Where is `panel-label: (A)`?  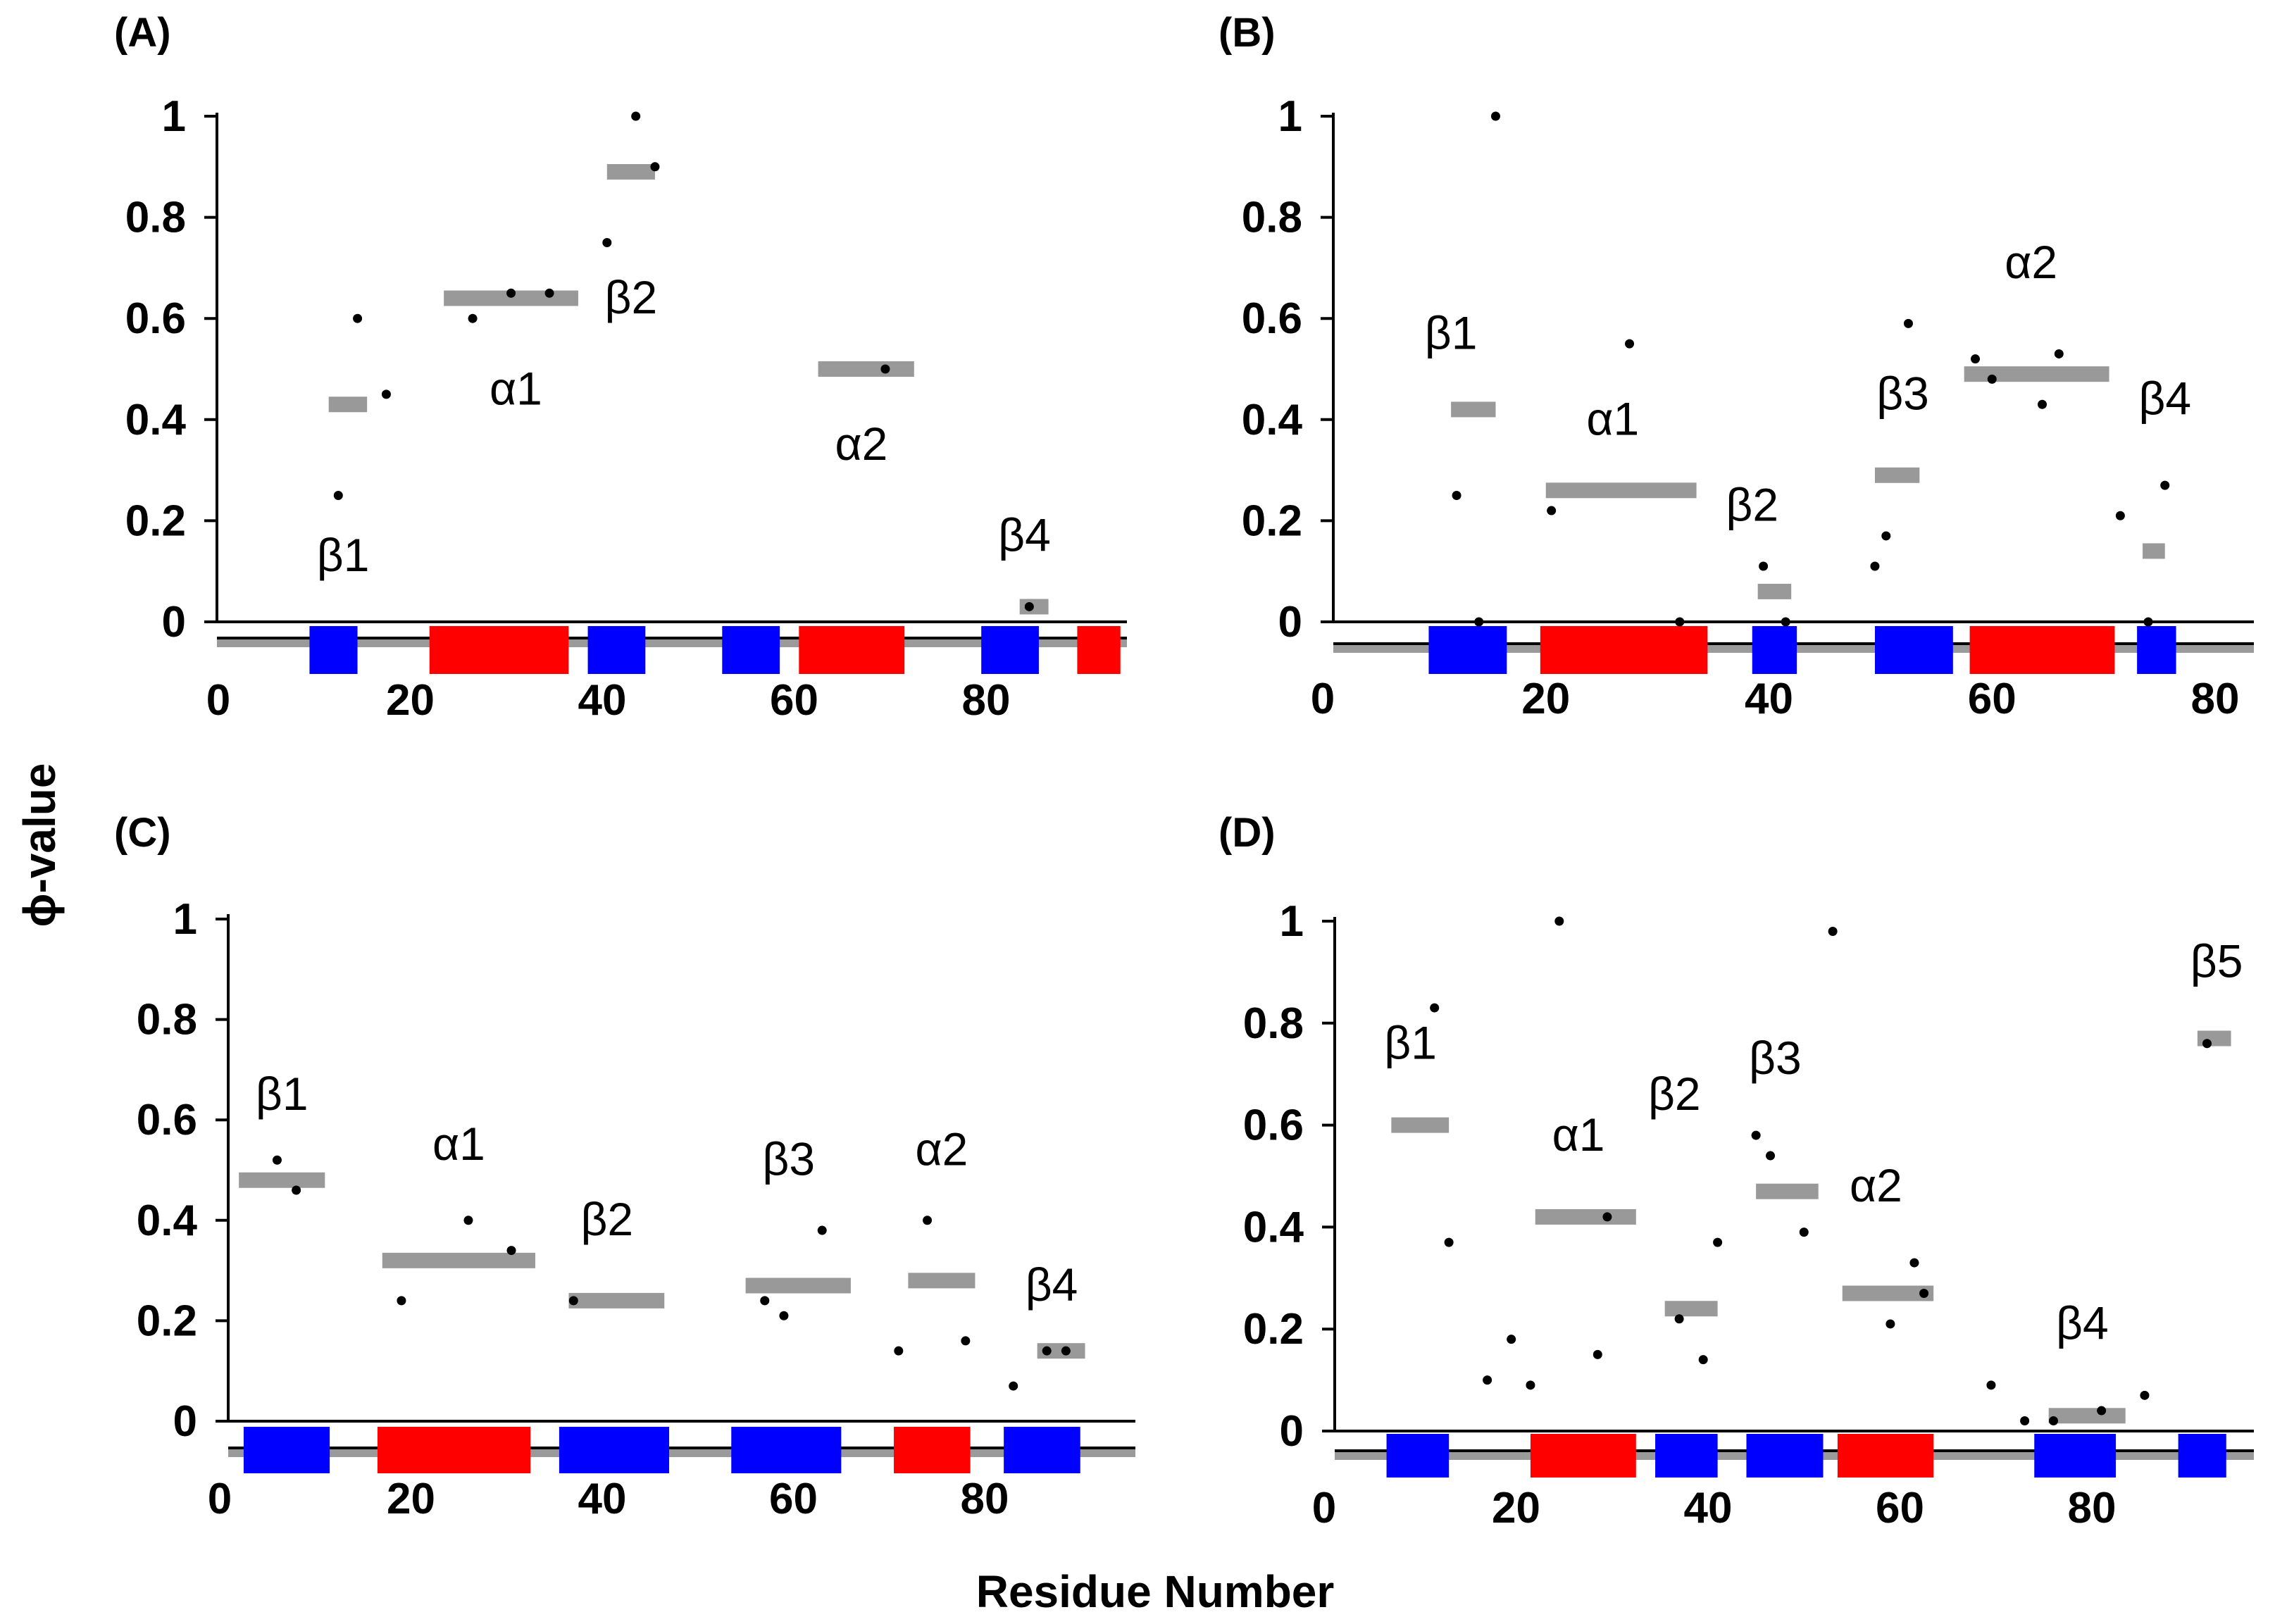
panel-label: (A) is located at coordinates (142, 33).